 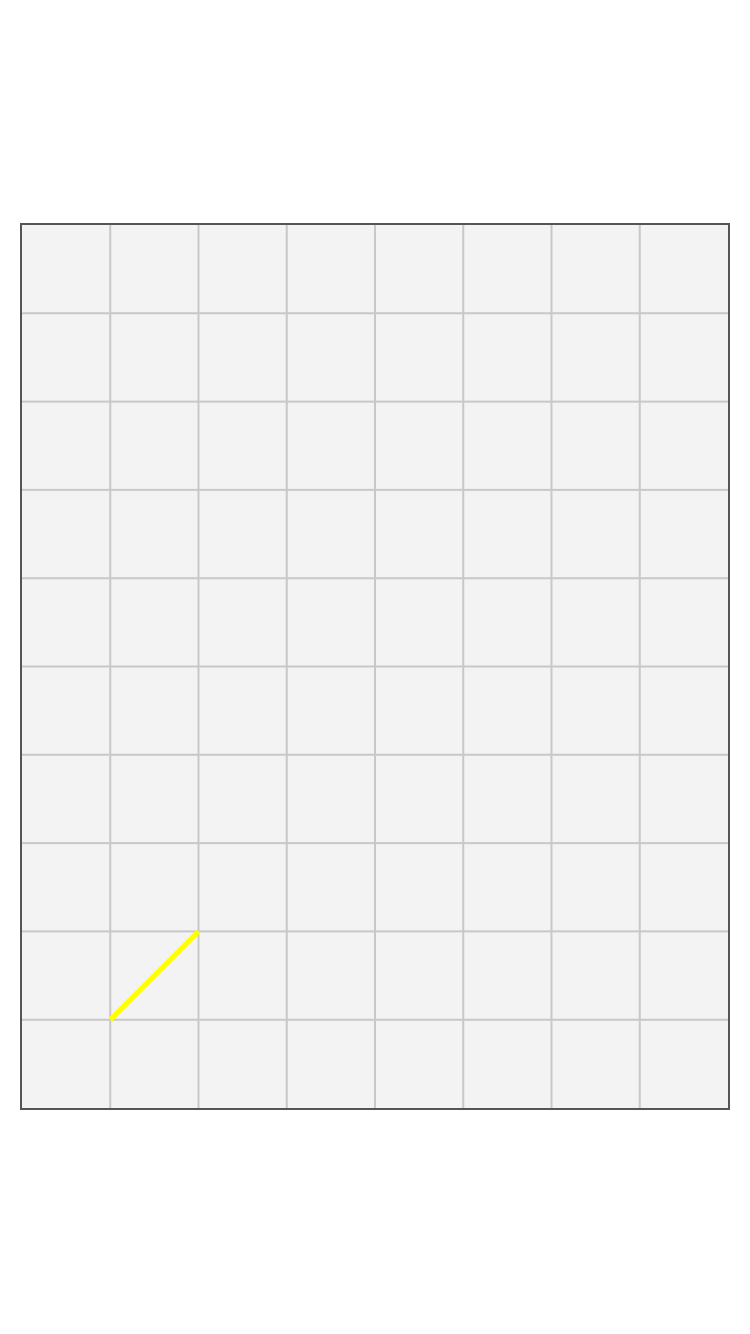 I want to click on drawn-segment, so click(x=154, y=975).